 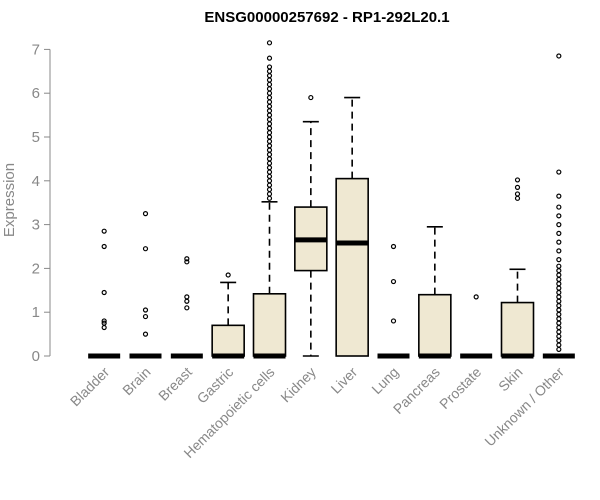 What do you see at coordinates (326, 17) in the screenshot?
I see `chart-title: ENSG00000257692 - RP1-292L20.1` at bounding box center [326, 17].